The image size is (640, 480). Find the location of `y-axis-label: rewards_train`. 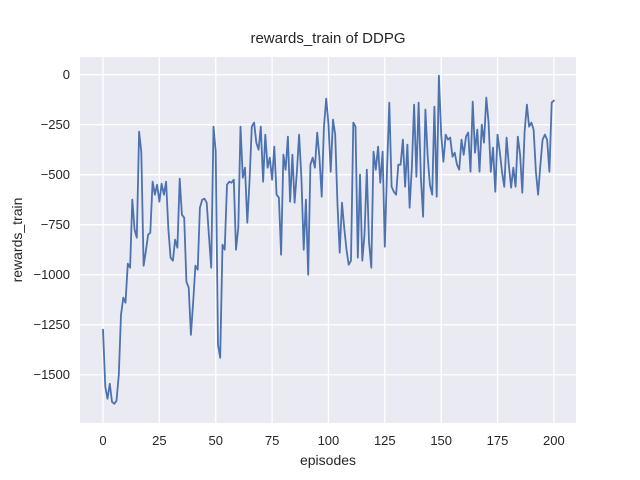

y-axis-label: rewards_train is located at coordinates (17, 240).